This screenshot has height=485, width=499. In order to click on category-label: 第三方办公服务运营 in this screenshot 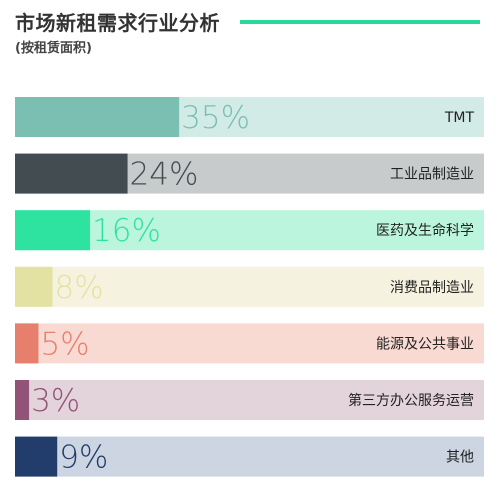, I will do `click(411, 400)`.